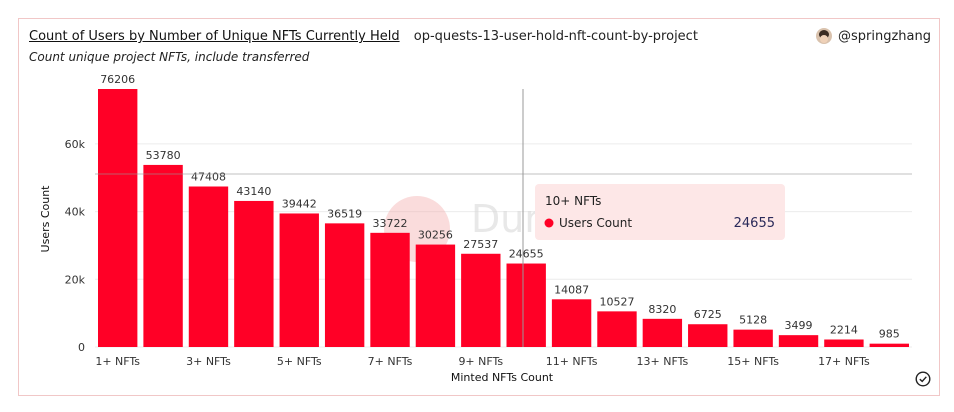  What do you see at coordinates (299, 203) in the screenshot?
I see `bar-value-label: 39442` at bounding box center [299, 203].